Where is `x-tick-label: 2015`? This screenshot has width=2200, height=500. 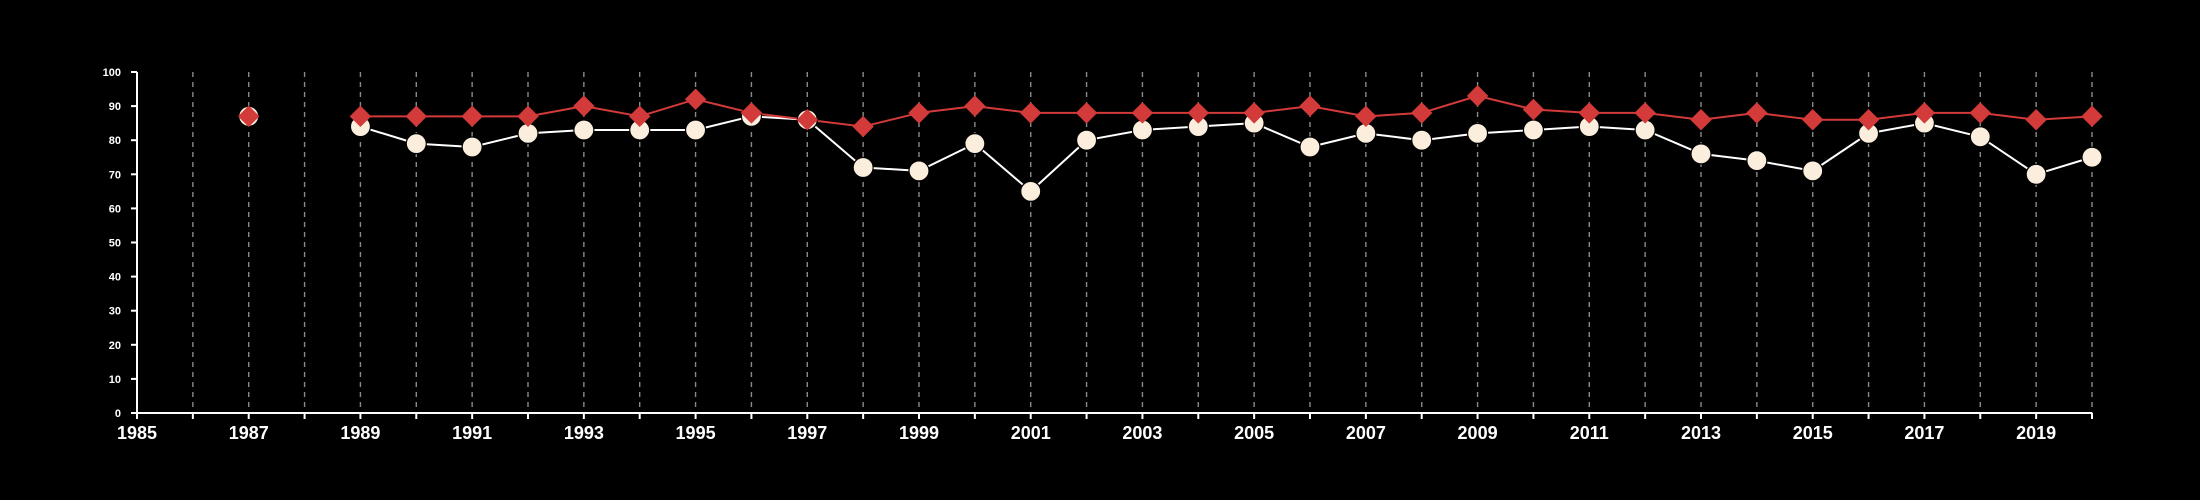 x-tick-label: 2015 is located at coordinates (1813, 433).